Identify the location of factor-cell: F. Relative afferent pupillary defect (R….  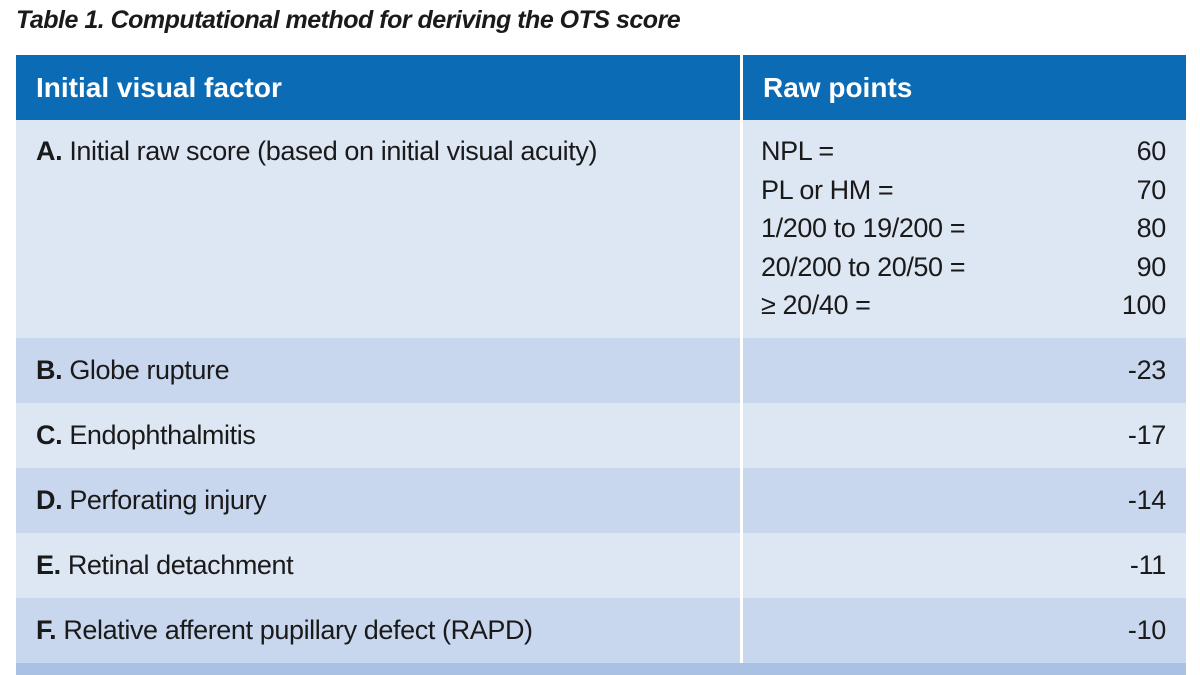
(284, 630).